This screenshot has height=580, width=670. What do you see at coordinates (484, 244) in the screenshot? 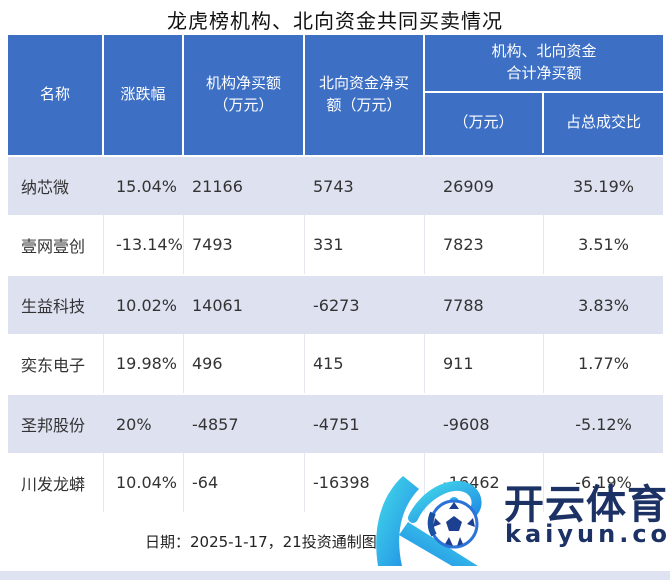
I see `cell-combined-net-buy: 7823` at bounding box center [484, 244].